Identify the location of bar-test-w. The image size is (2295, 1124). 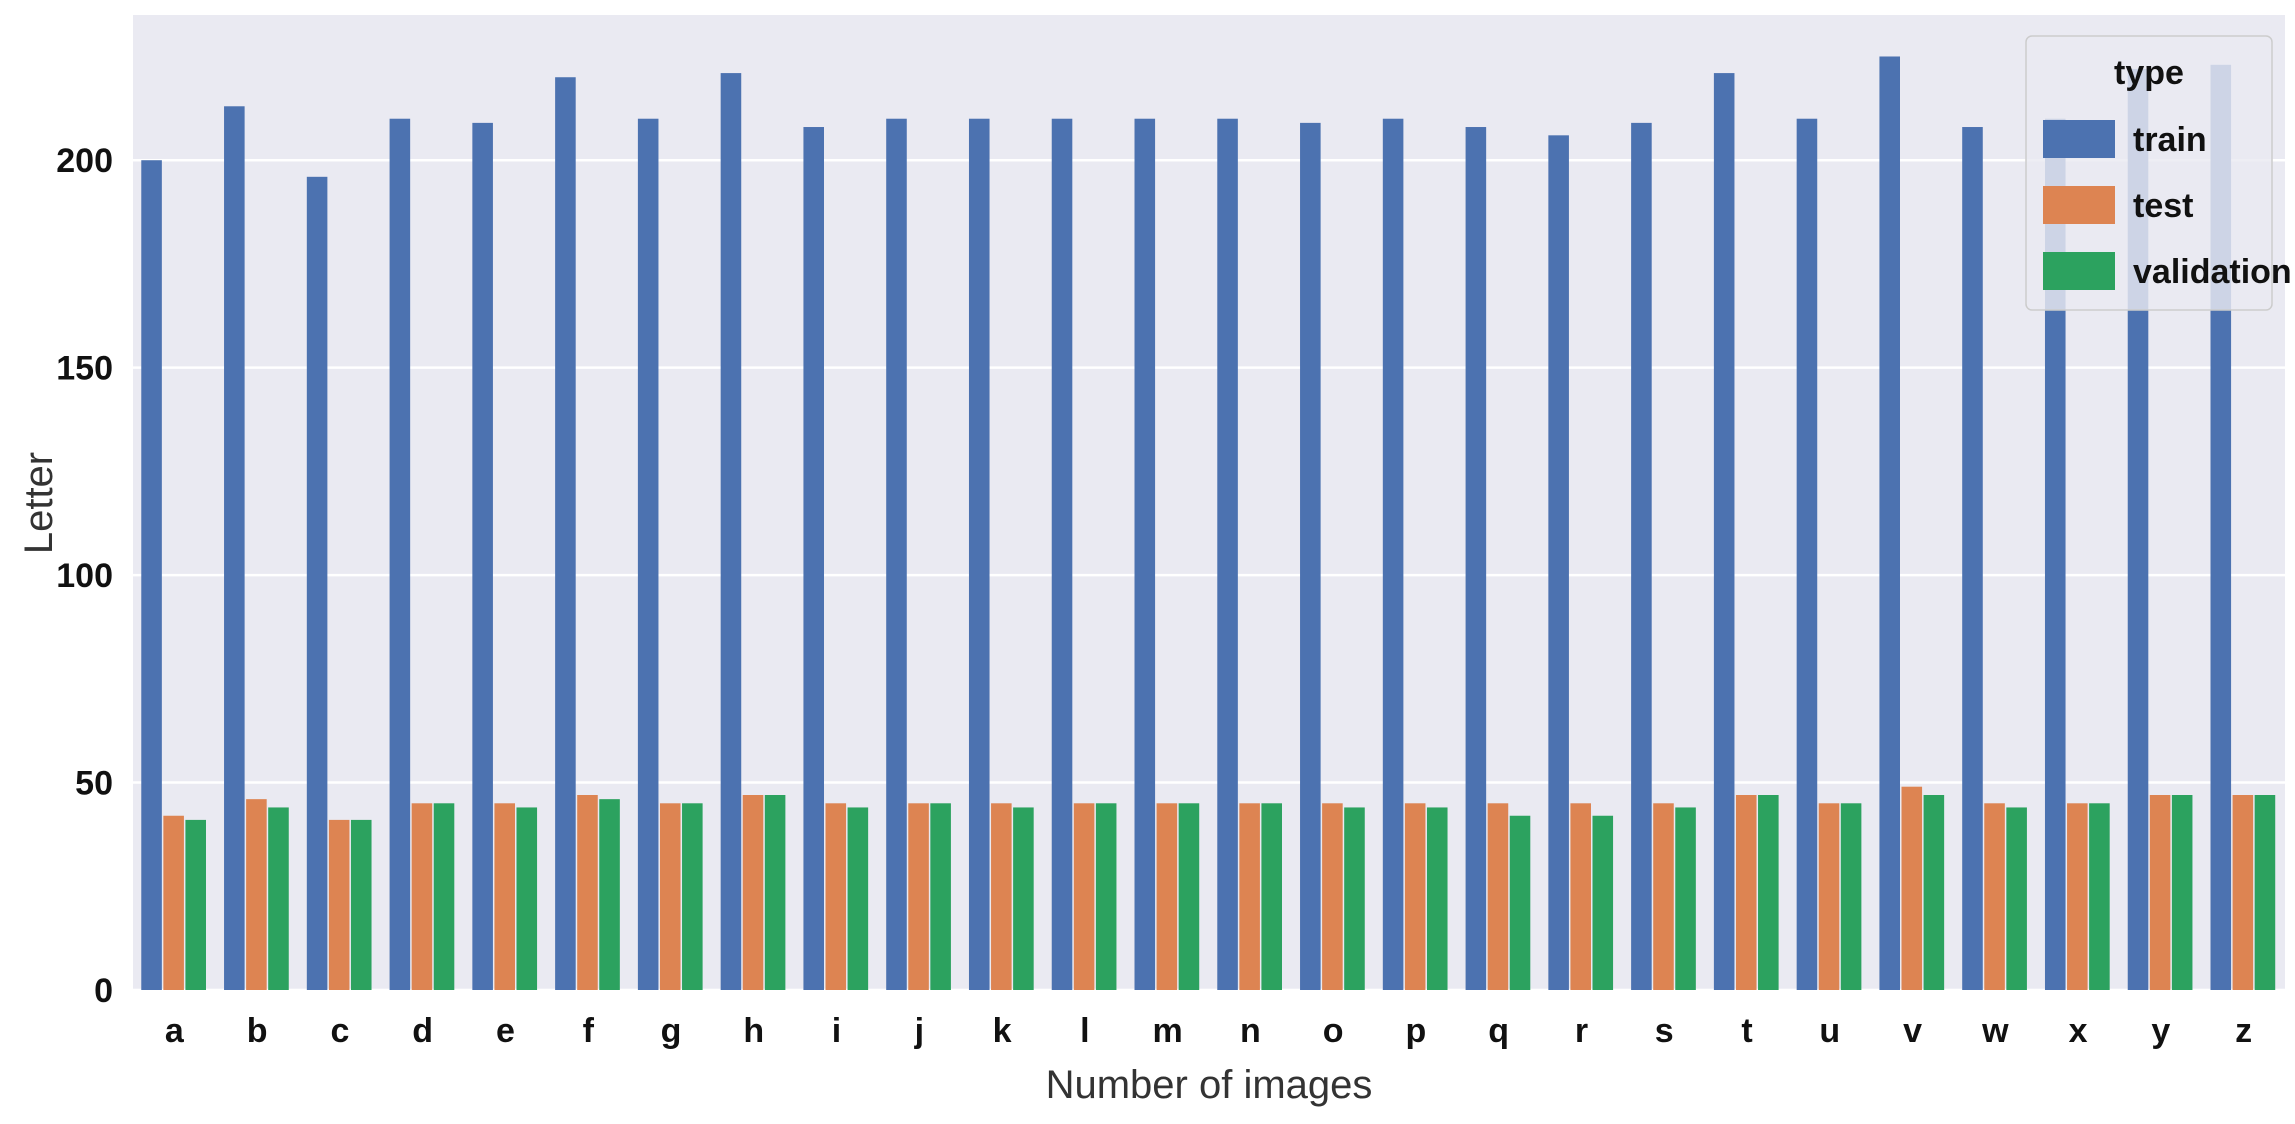
(1994, 896).